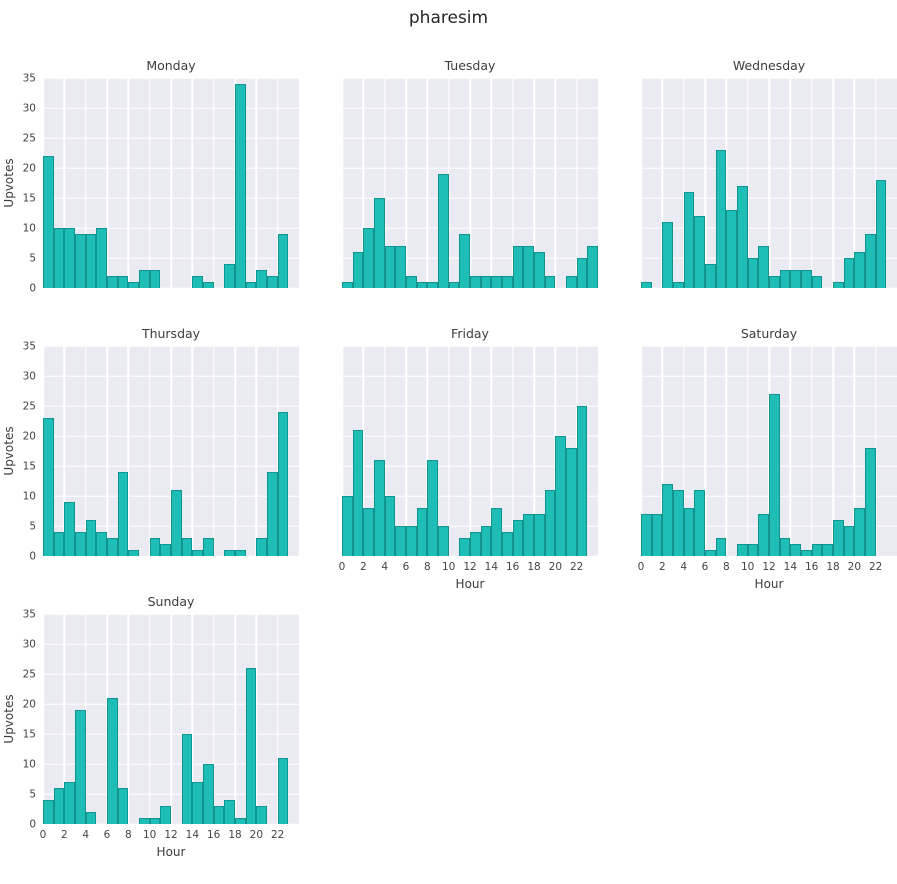  I want to click on x-tick-label: 10, so click(149, 835).